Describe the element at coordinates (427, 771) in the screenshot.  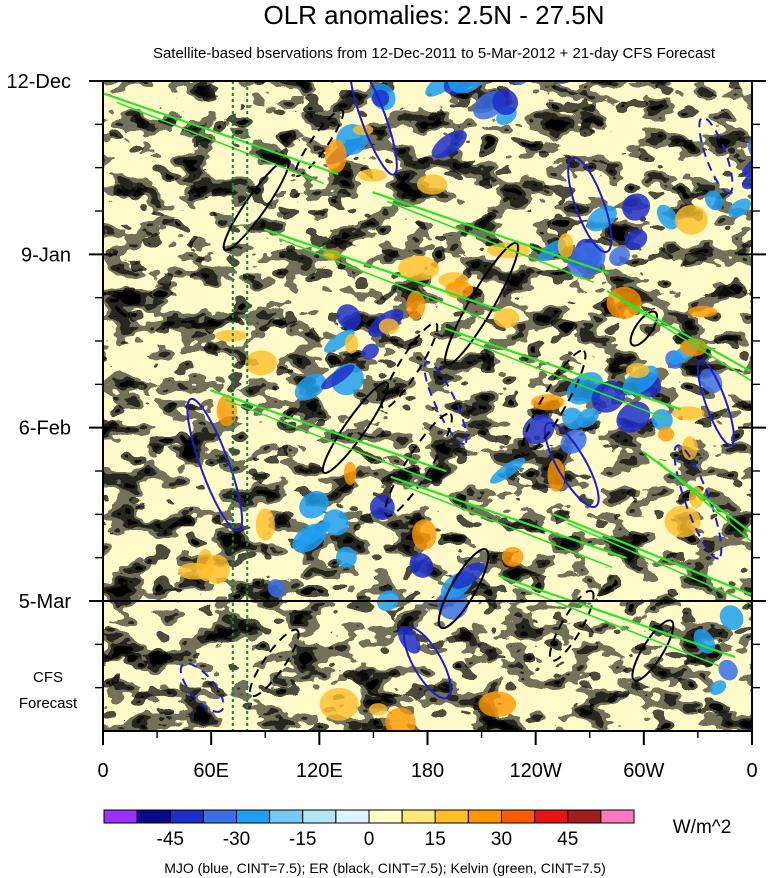
I see `x-tick-label: 180` at that location.